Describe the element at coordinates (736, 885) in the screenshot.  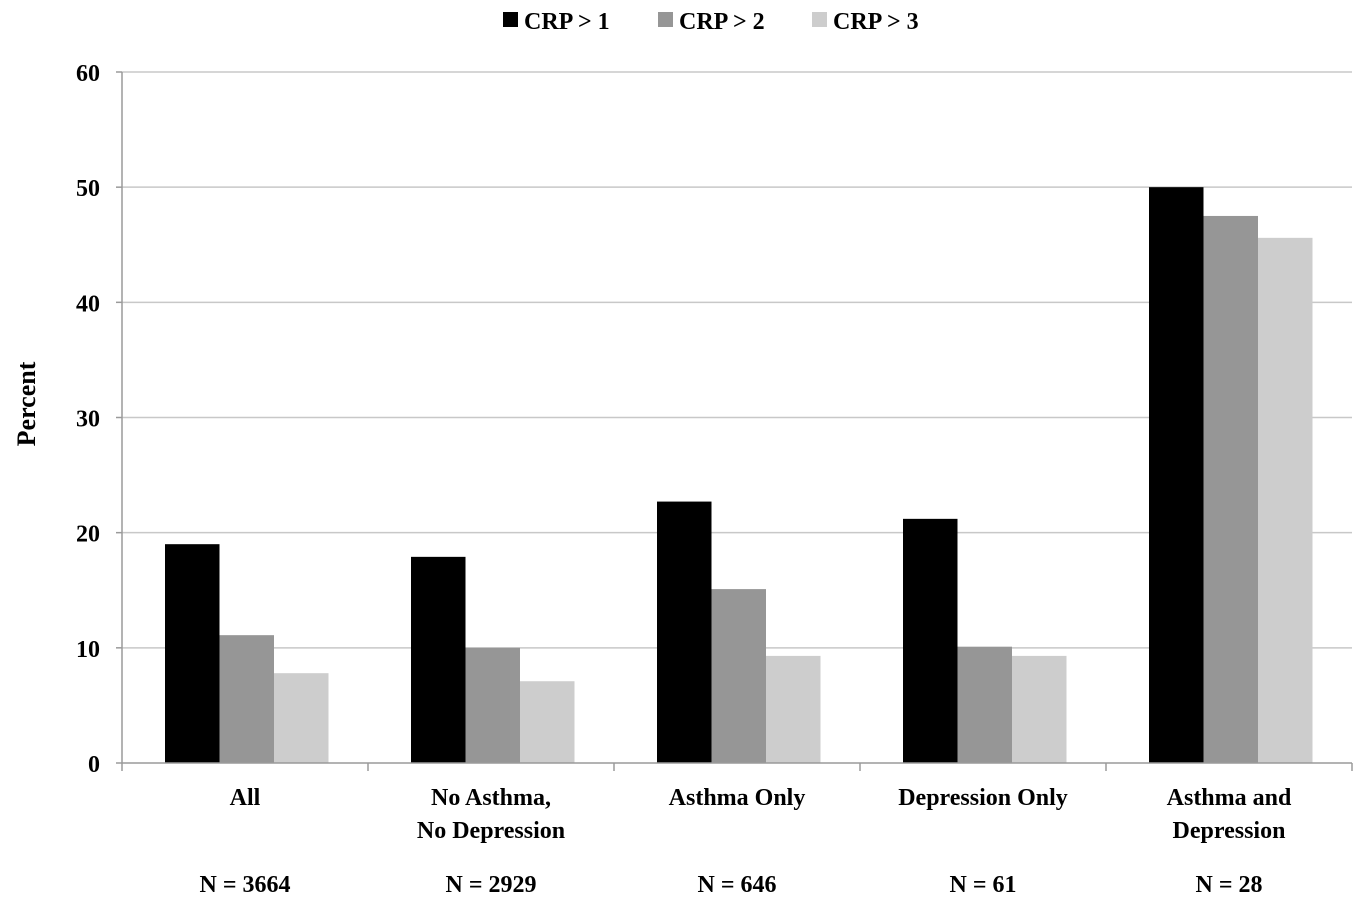
I see `category-n-label: N = 646` at that location.